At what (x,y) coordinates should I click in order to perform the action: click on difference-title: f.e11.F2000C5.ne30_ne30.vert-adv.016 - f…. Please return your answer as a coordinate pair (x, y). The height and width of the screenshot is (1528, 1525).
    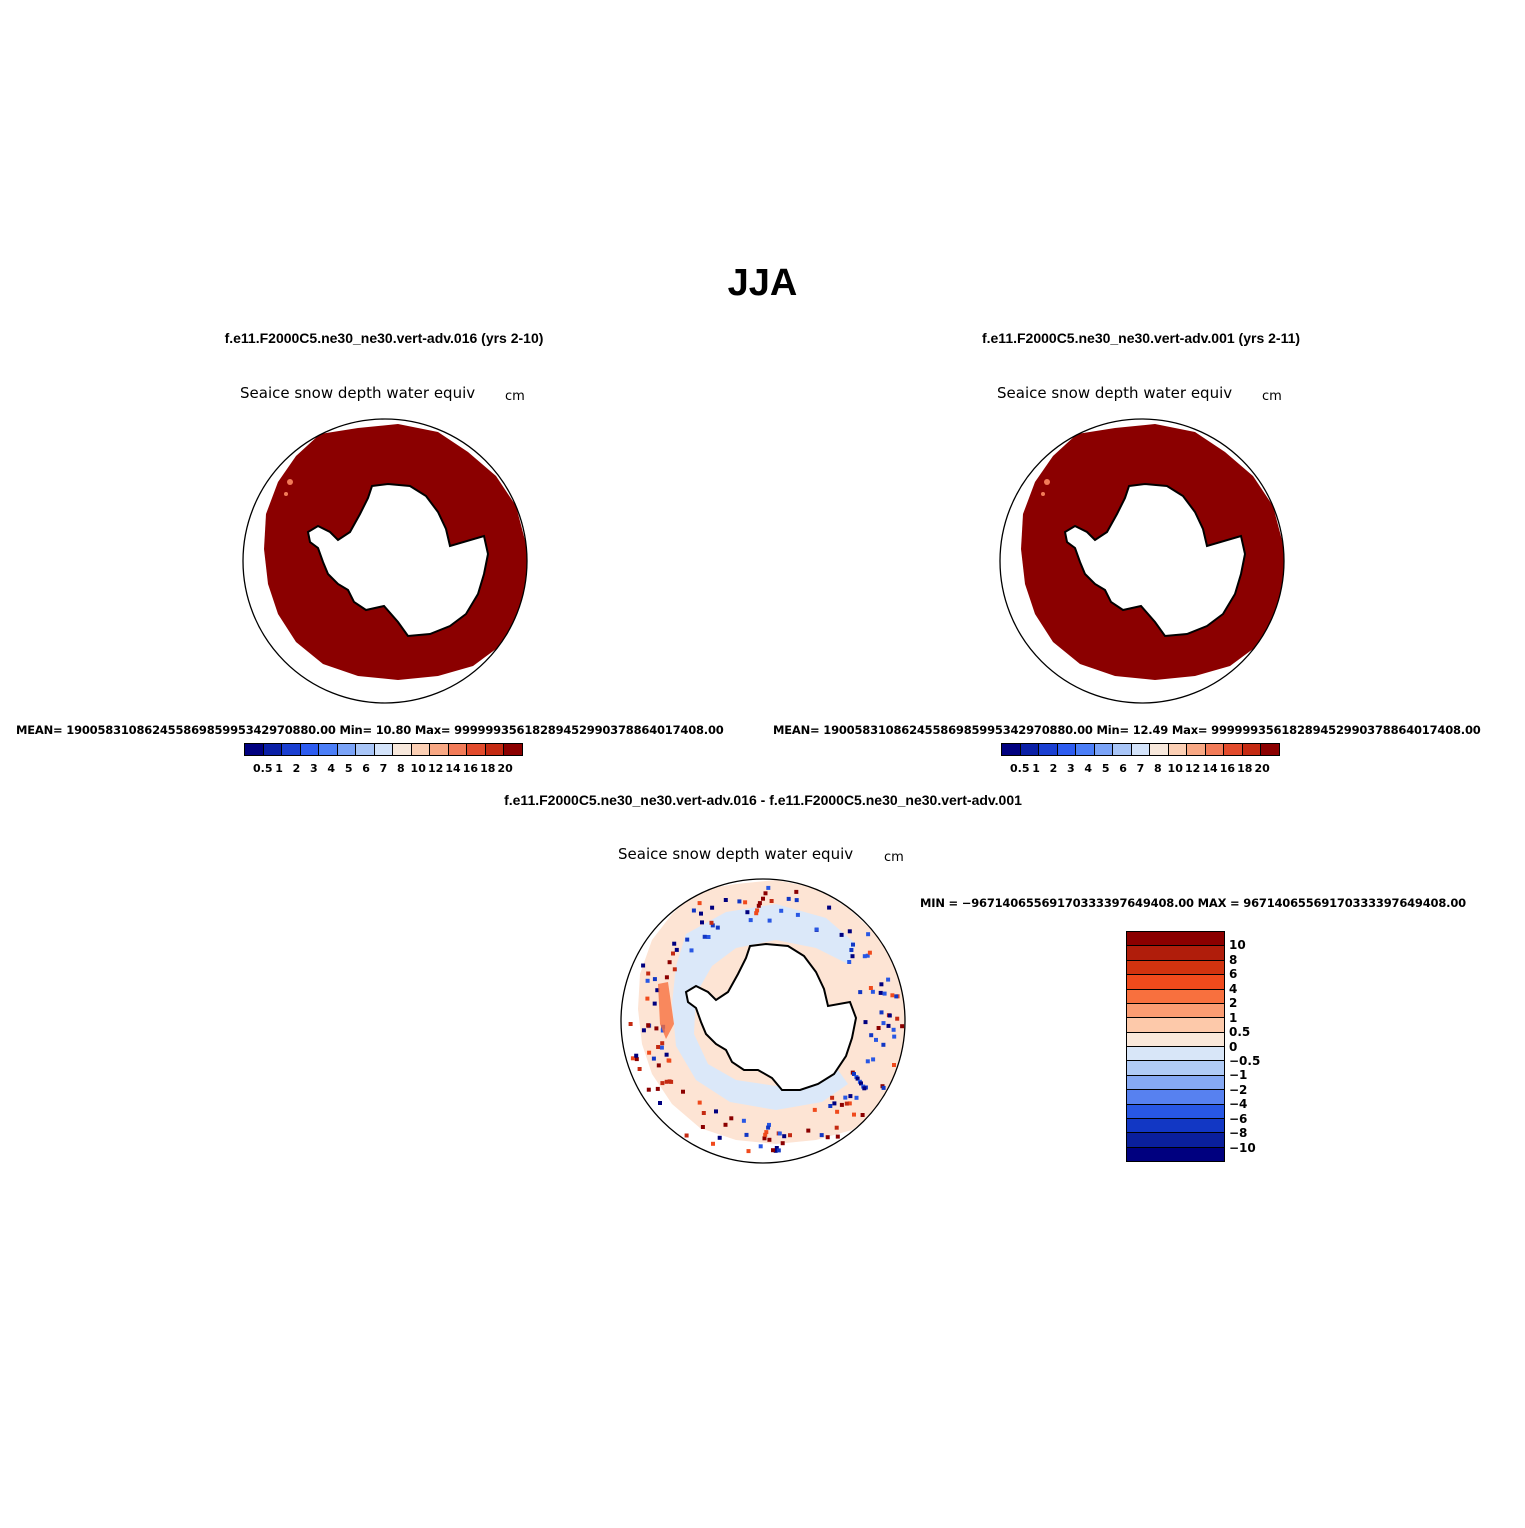
    Looking at the image, I should click on (763, 800).